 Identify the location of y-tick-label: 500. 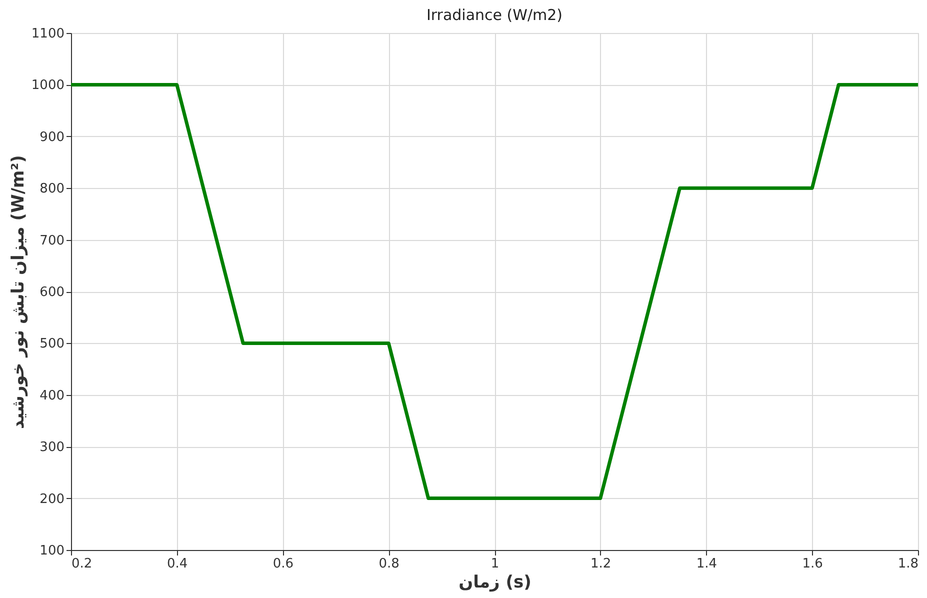
(52, 344).